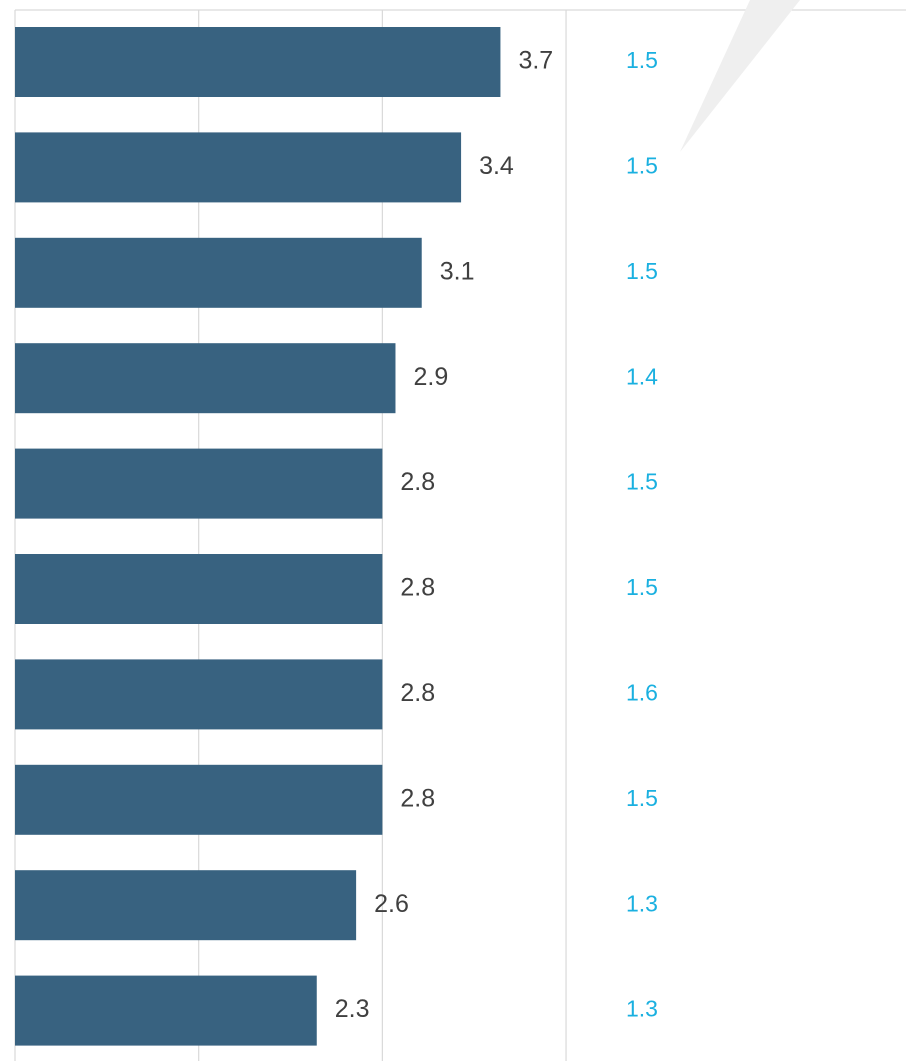 This screenshot has width=906, height=1061. Describe the element at coordinates (496, 166) in the screenshot. I see `bar-value-label: 3.4` at that location.